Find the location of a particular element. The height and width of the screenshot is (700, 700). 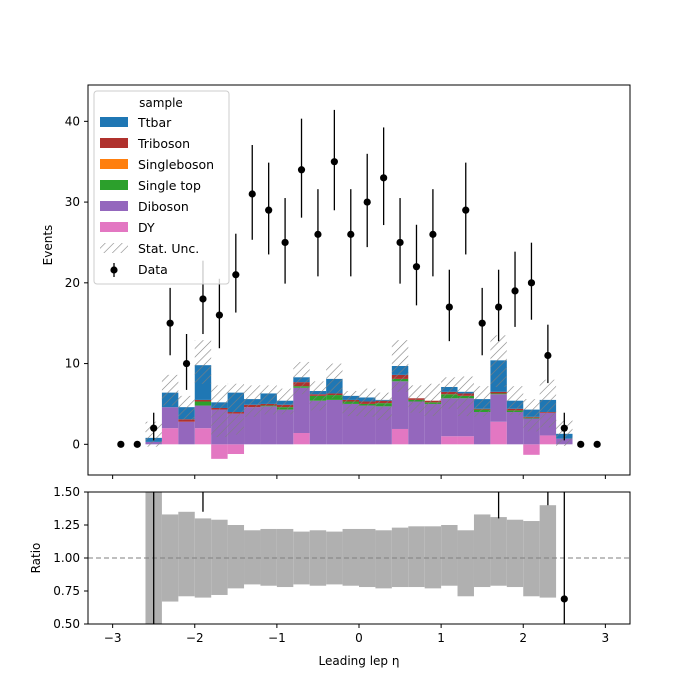

legend-swatch-dy is located at coordinates (114, 227).